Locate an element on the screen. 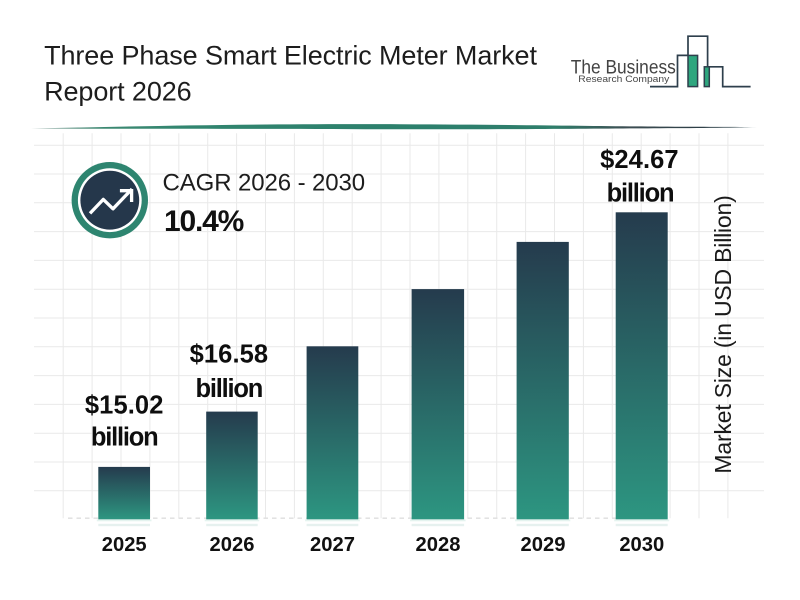 This screenshot has width=800, height=600. svg-text: $15.02 is located at coordinates (124, 406).